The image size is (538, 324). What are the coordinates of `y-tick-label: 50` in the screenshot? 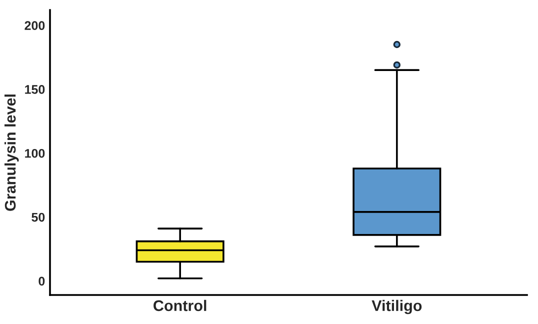 It's located at (38, 217).